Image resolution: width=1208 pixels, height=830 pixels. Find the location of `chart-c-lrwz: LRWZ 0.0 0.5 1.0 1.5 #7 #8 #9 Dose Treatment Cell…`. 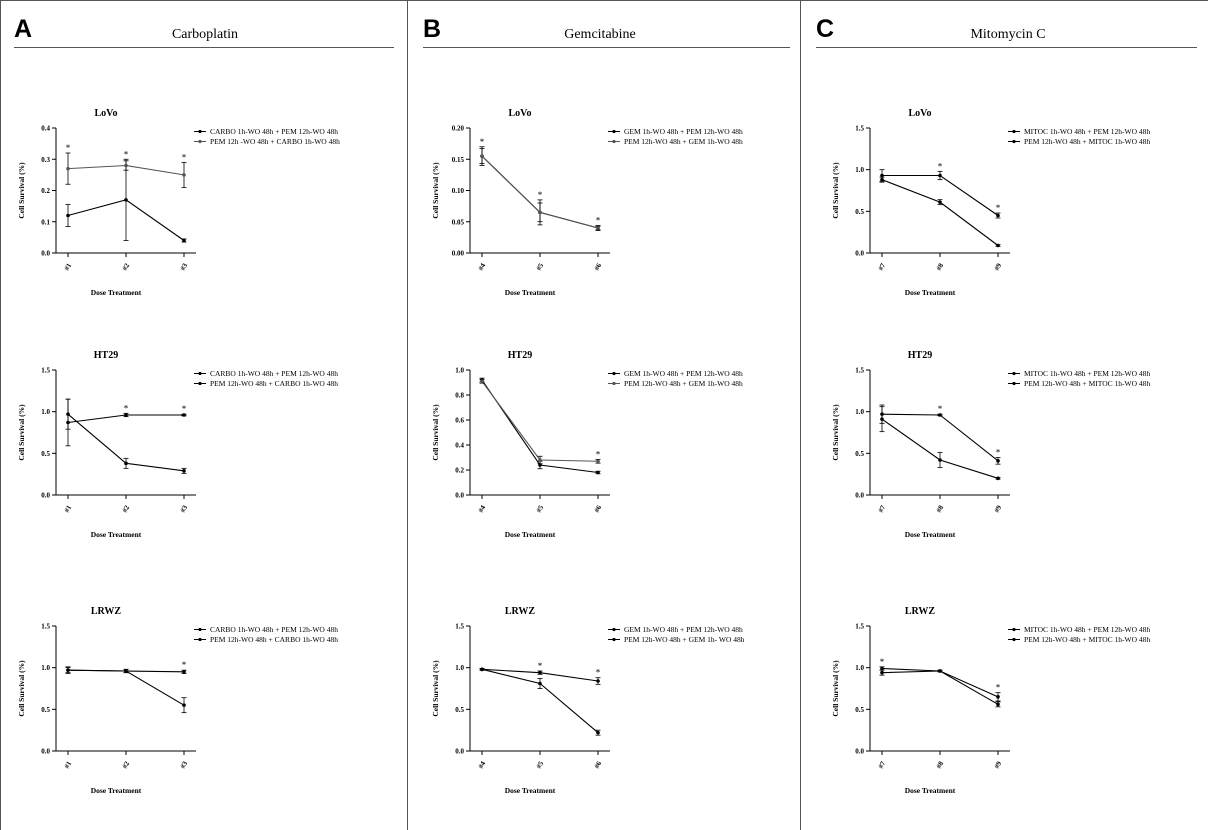

chart-c-lrwz: LRWZ 0.0 0.5 1.0 1.5 #7 #8 #9 Dose Treatment Cell… is located at coordinates (990, 700).